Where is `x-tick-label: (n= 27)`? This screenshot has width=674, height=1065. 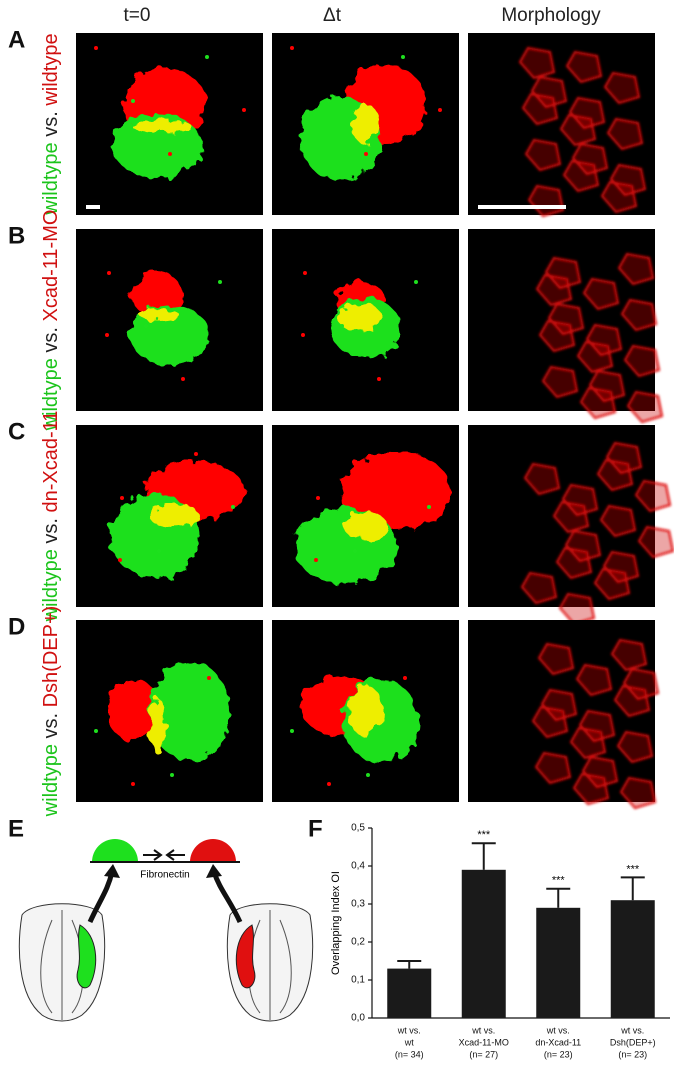
x-tick-label: (n= 27) is located at coordinates (483, 1054).